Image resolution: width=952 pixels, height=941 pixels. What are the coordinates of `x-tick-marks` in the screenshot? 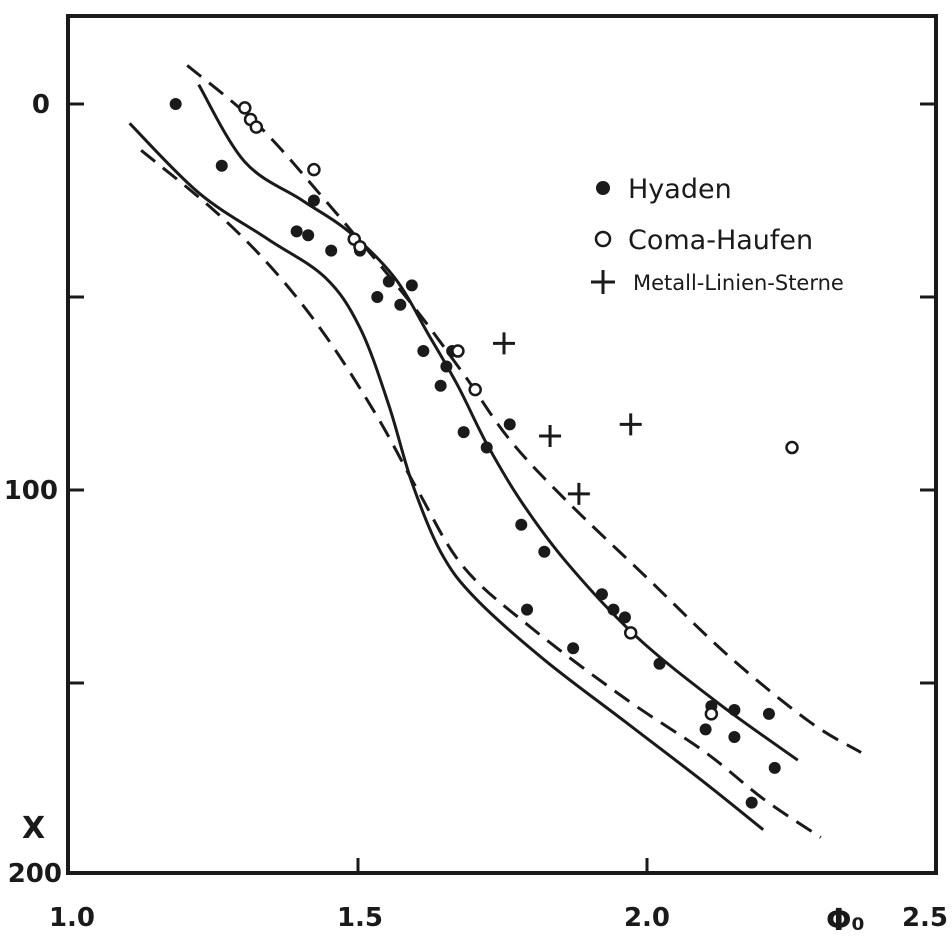 It's located at (502, 865).